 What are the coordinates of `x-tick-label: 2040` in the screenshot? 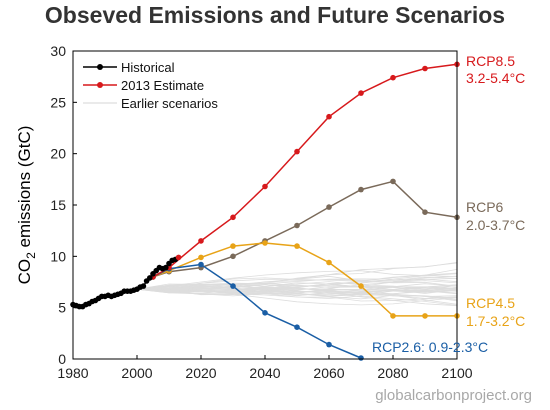 It's located at (264, 373).